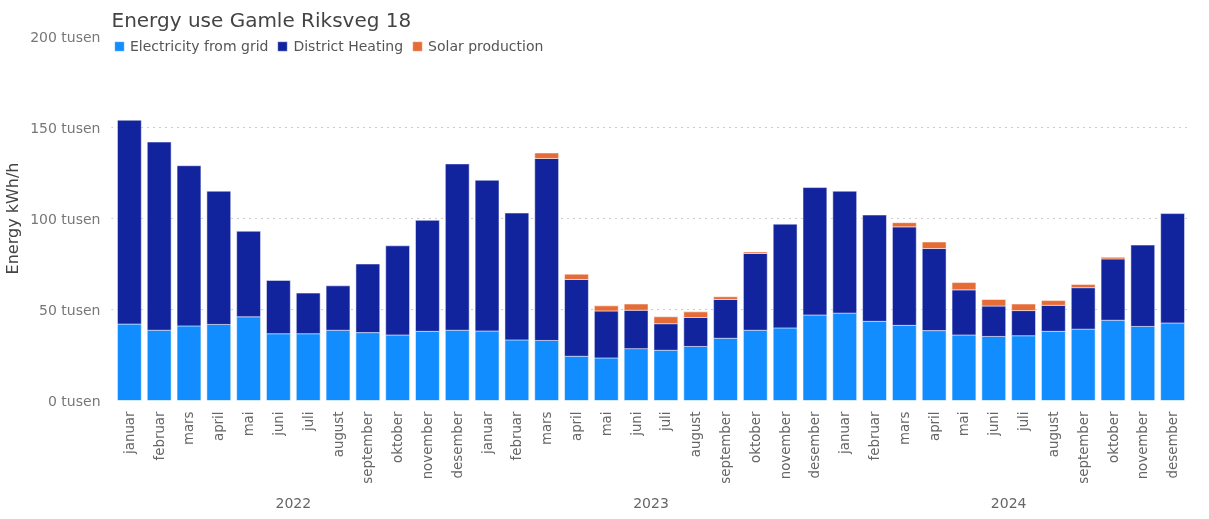 The height and width of the screenshot is (519, 1209). Describe the element at coordinates (293, 502) in the screenshot. I see `text: 2022` at that location.